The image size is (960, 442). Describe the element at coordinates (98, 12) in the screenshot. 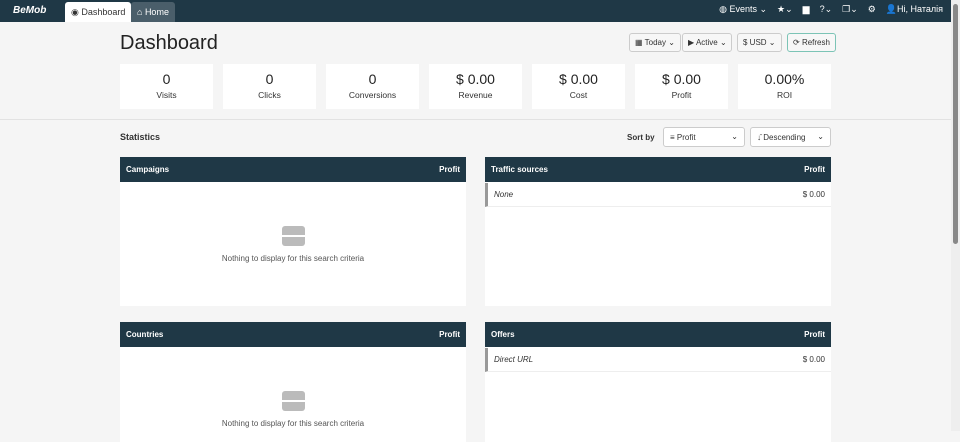

I see `tab-dashboard: ◉ Dashboard` at that location.